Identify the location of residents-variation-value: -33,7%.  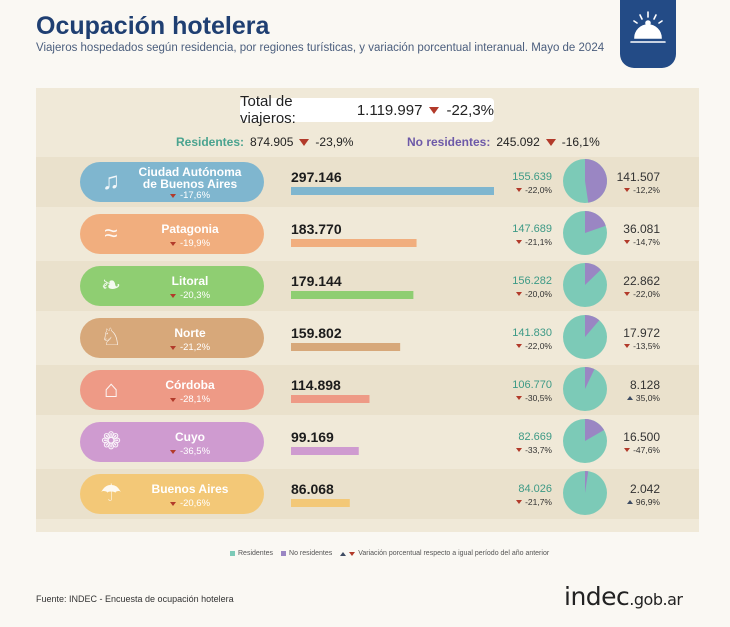
(538, 450).